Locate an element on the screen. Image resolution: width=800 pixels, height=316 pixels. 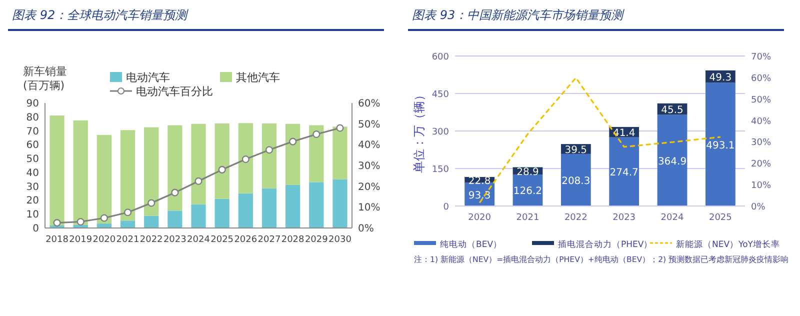
y-tick-label: 300 is located at coordinates (441, 133).